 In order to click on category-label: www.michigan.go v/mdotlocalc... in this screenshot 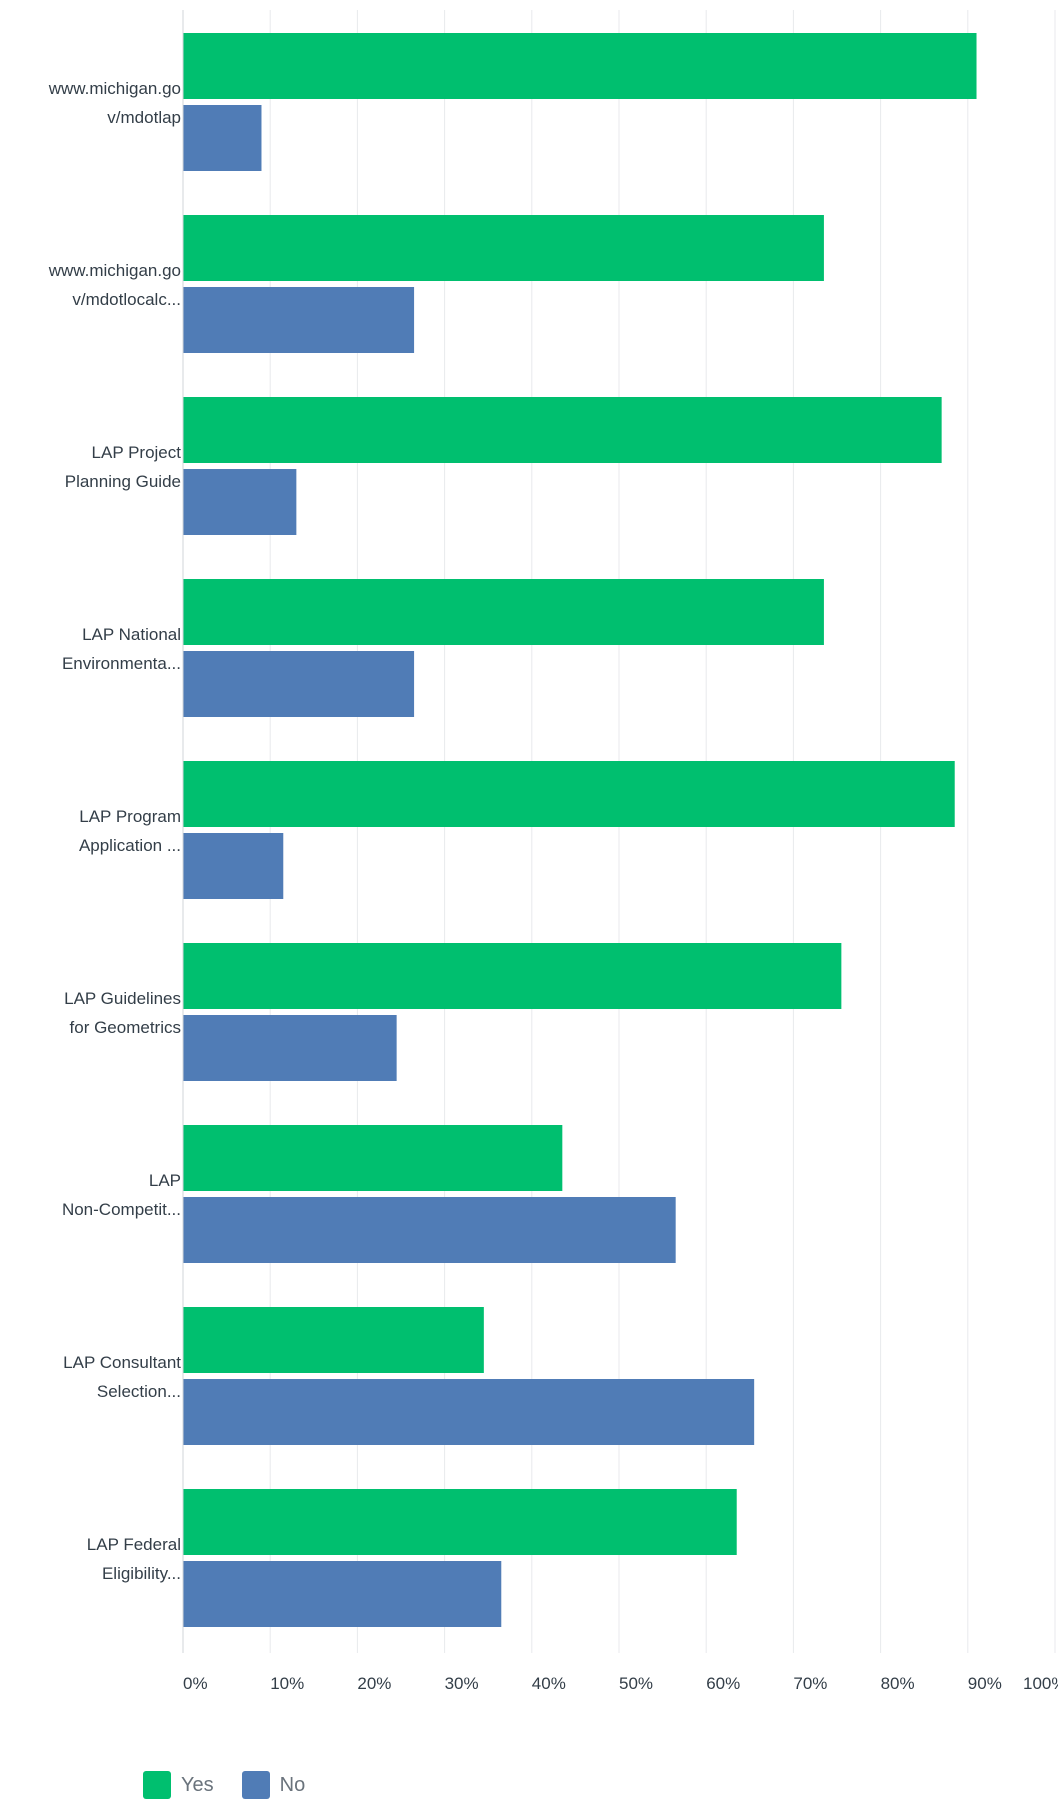, I will do `click(114, 285)`.